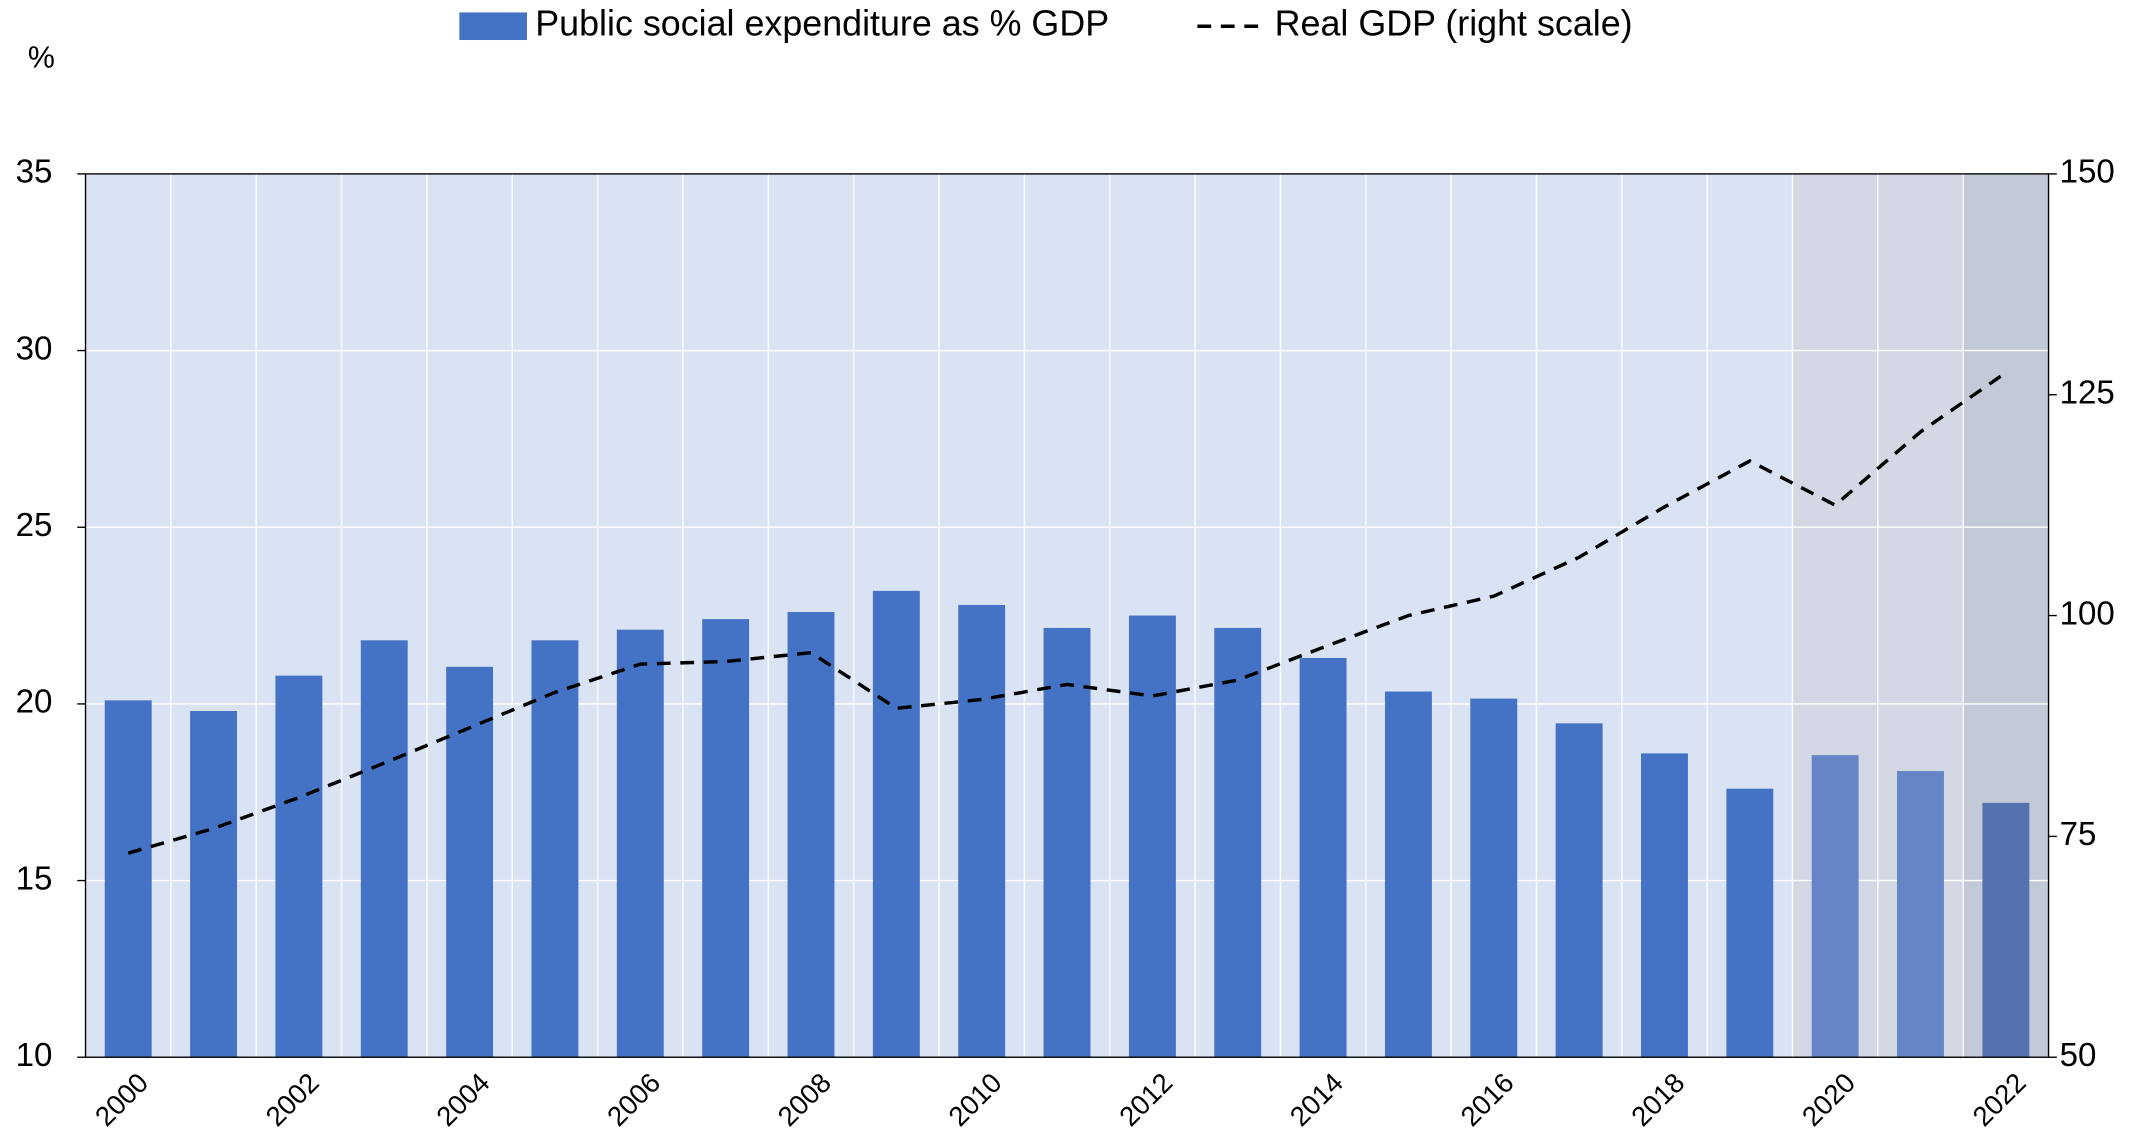 The width and height of the screenshot is (2152, 1129). Describe the element at coordinates (34, 878) in the screenshot. I see `y-tick-label: 15` at that location.